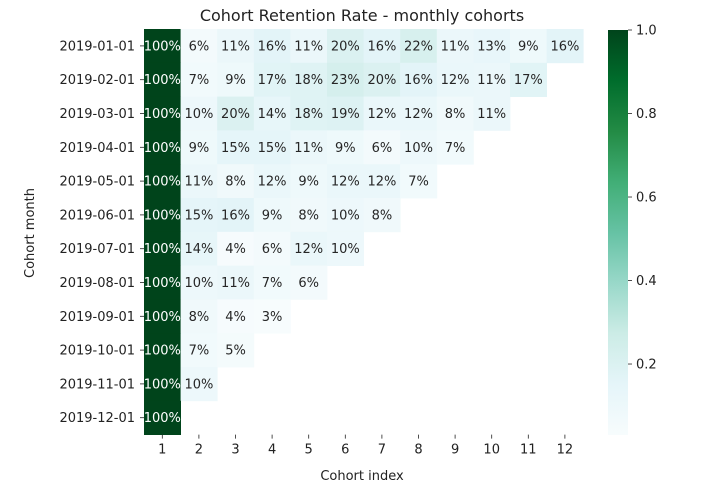  I want to click on cell-value-label: 20%, so click(381, 80).